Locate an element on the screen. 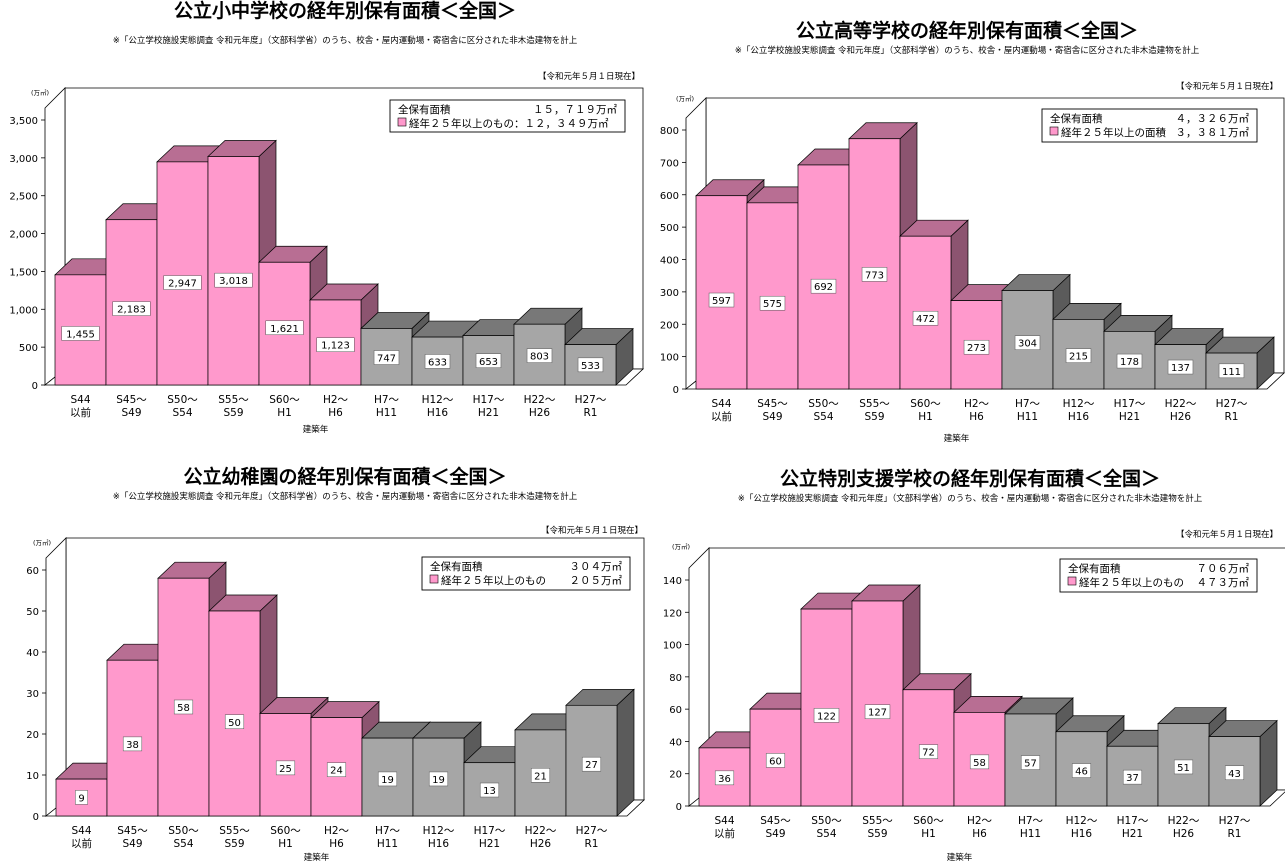 Image resolution: width=1285 pixels, height=863 pixels. value-label: 25 is located at coordinates (285, 769).